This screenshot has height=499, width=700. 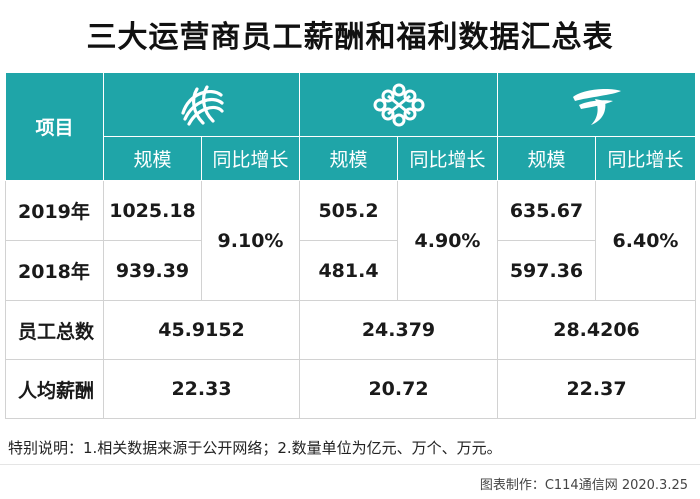 I want to click on header-item: 项目, so click(x=54, y=126).